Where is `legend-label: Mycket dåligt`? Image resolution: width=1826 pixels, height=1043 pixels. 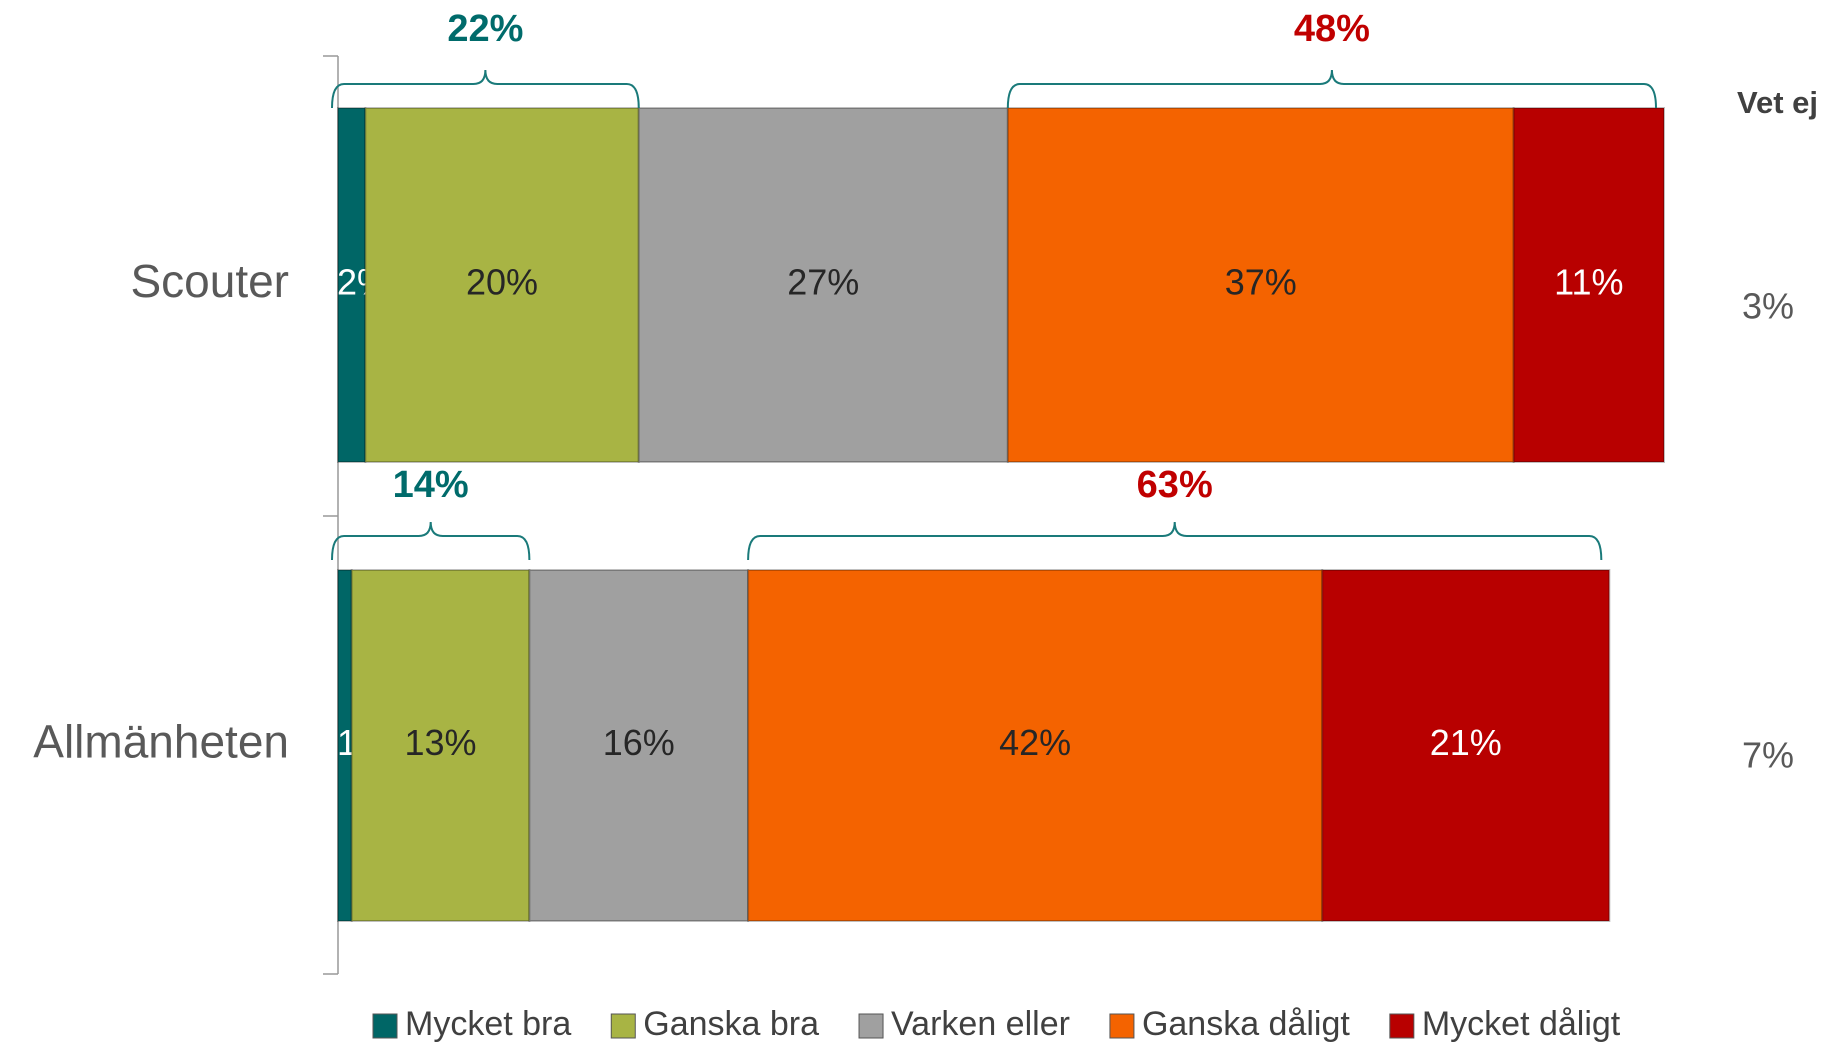 legend-label: Mycket dåligt is located at coordinates (1521, 1024).